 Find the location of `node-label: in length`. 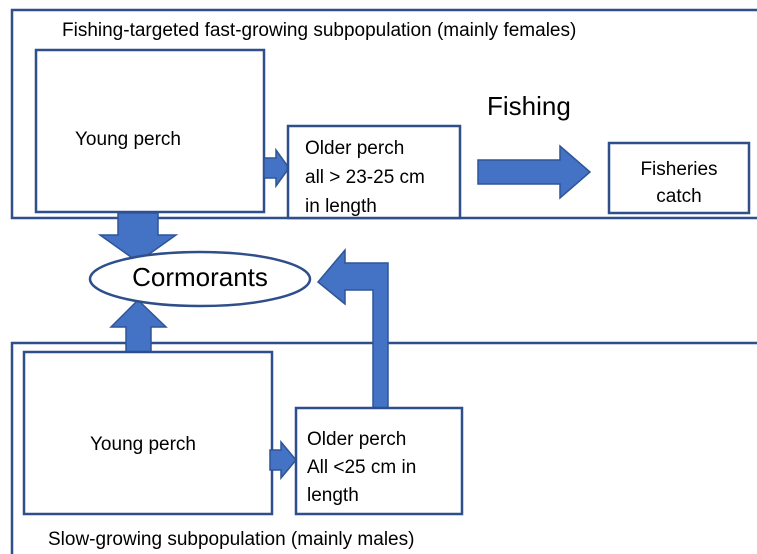

node-label: in length is located at coordinates (341, 206).